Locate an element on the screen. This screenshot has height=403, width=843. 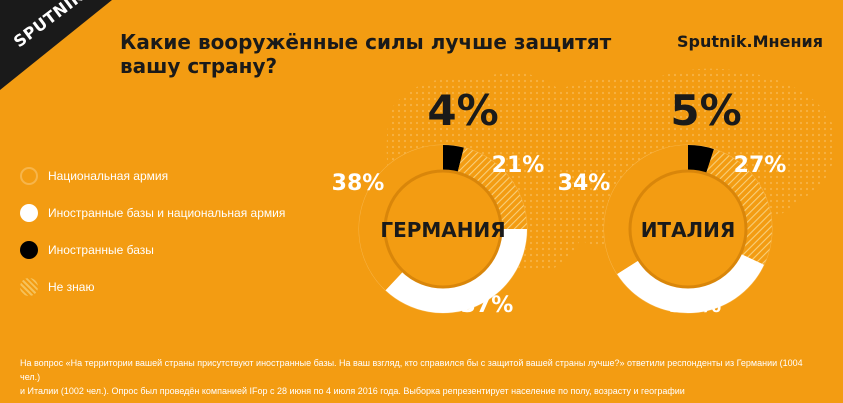
data-label-national-army: 38% is located at coordinates (358, 183).